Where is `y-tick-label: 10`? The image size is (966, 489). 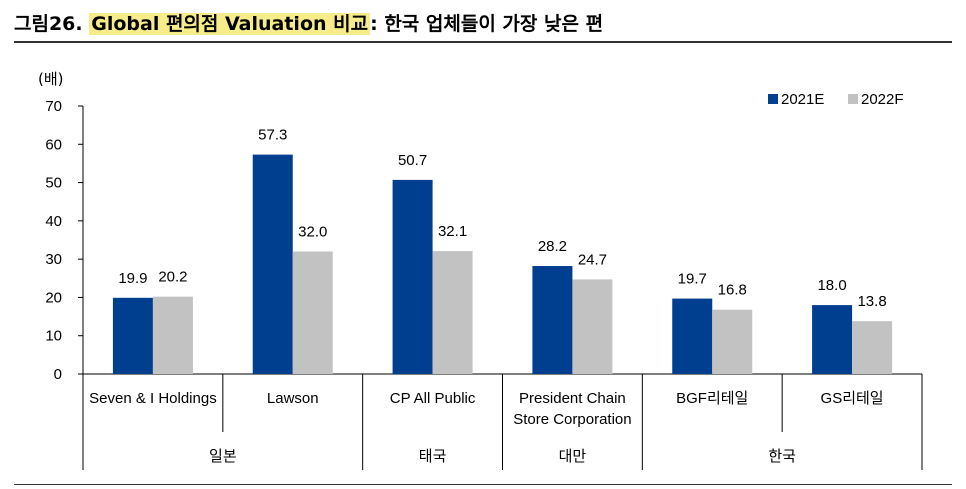 y-tick-label: 10 is located at coordinates (53, 336).